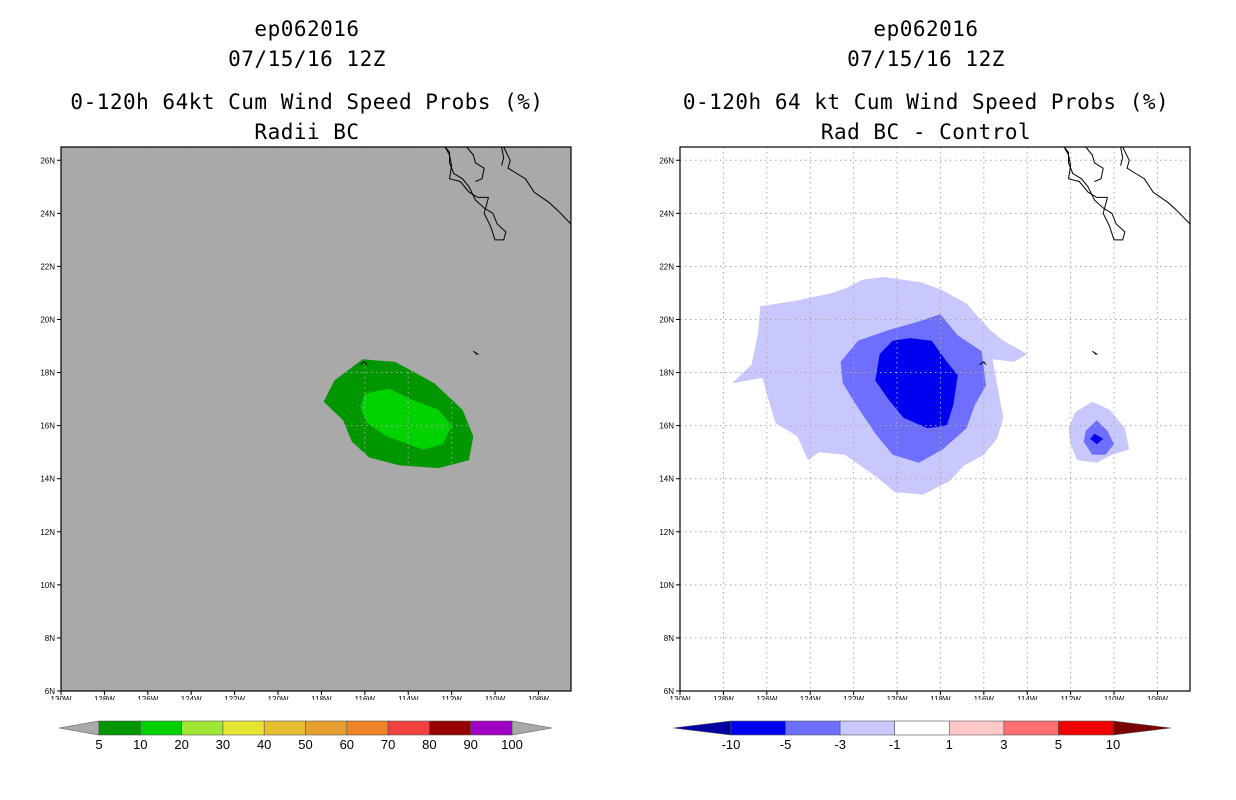 This screenshot has height=800, width=1236. What do you see at coordinates (666, 373) in the screenshot?
I see `right-y-tick-label: 18N` at bounding box center [666, 373].